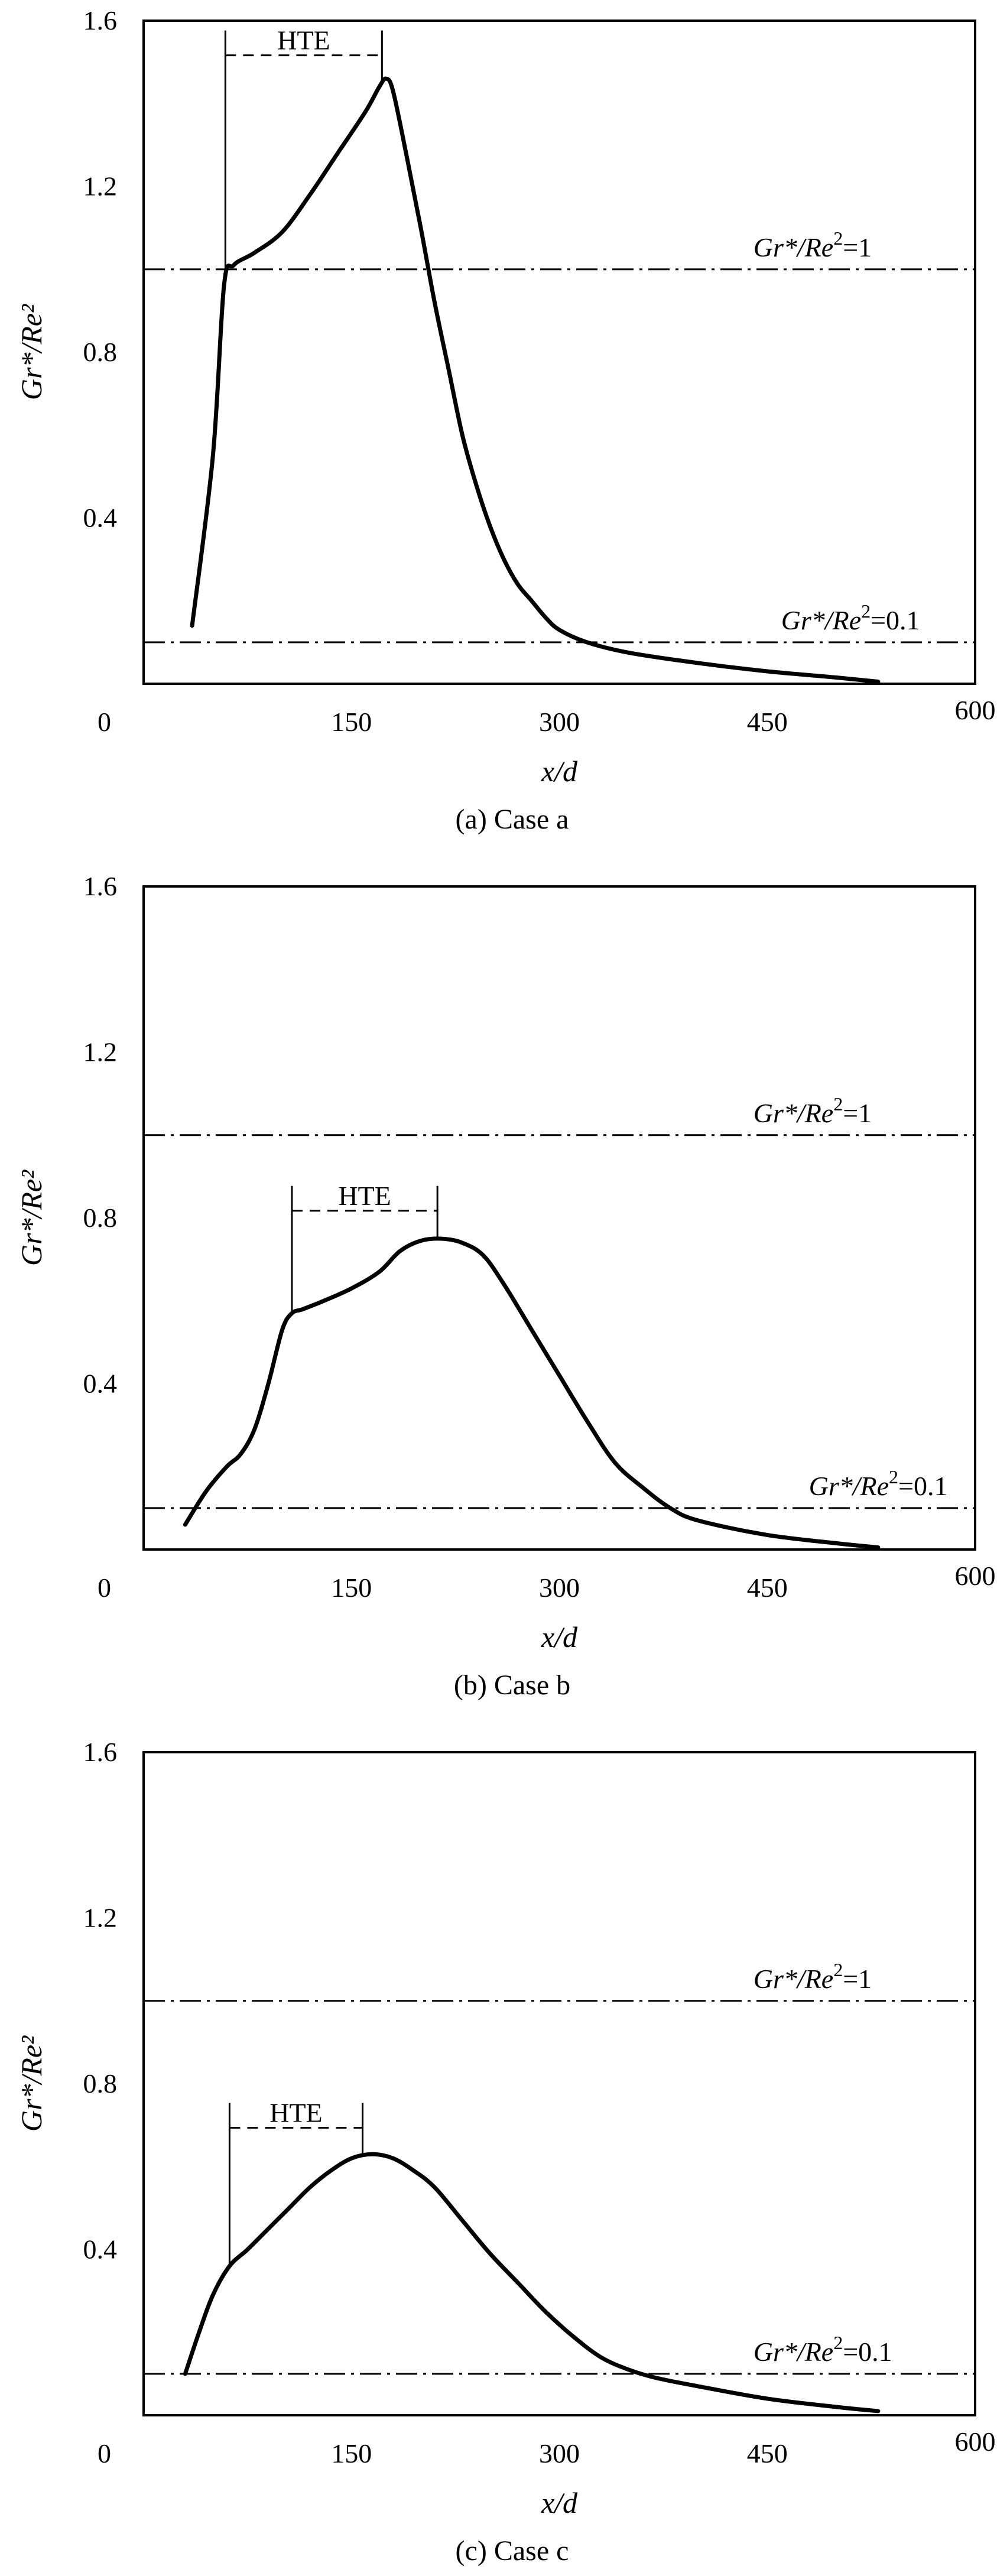 This screenshot has width=997, height=2576. I want to click on panel-caption: (b) Case b, so click(512, 1685).